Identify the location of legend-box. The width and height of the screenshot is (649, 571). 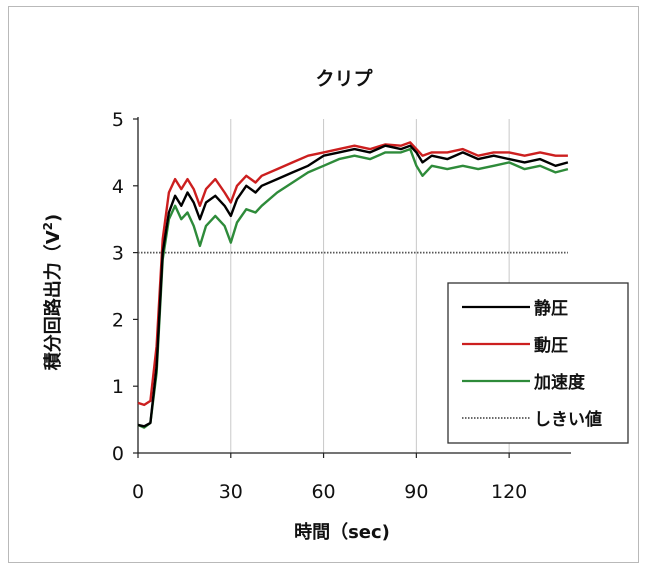
(538, 363).